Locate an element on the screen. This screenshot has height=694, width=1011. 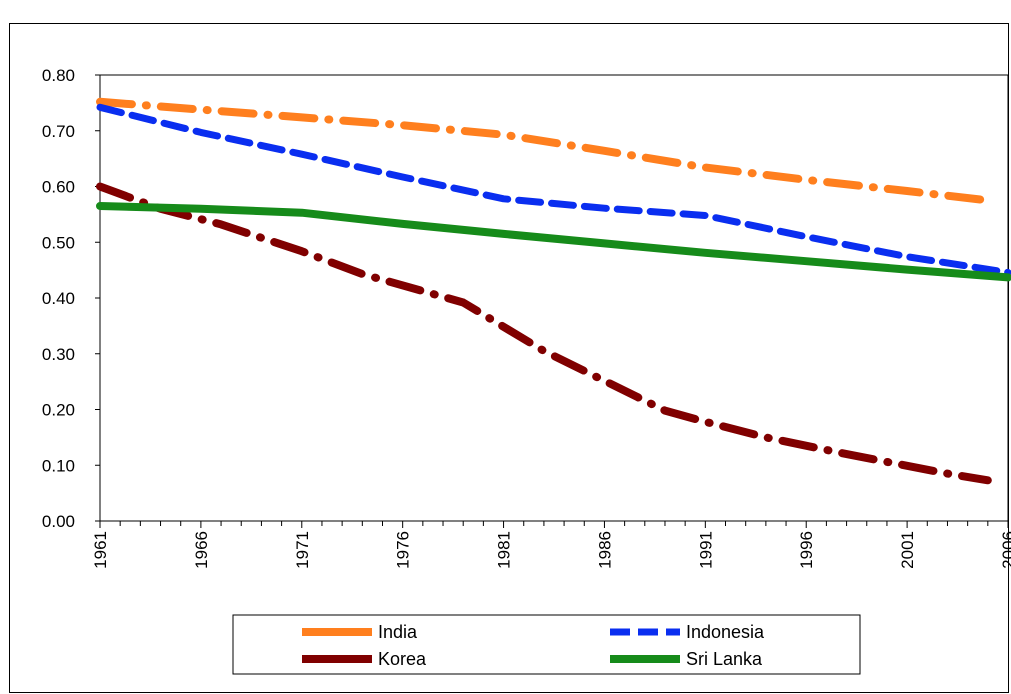
y-tick-label: 0.40 is located at coordinates (58, 298).